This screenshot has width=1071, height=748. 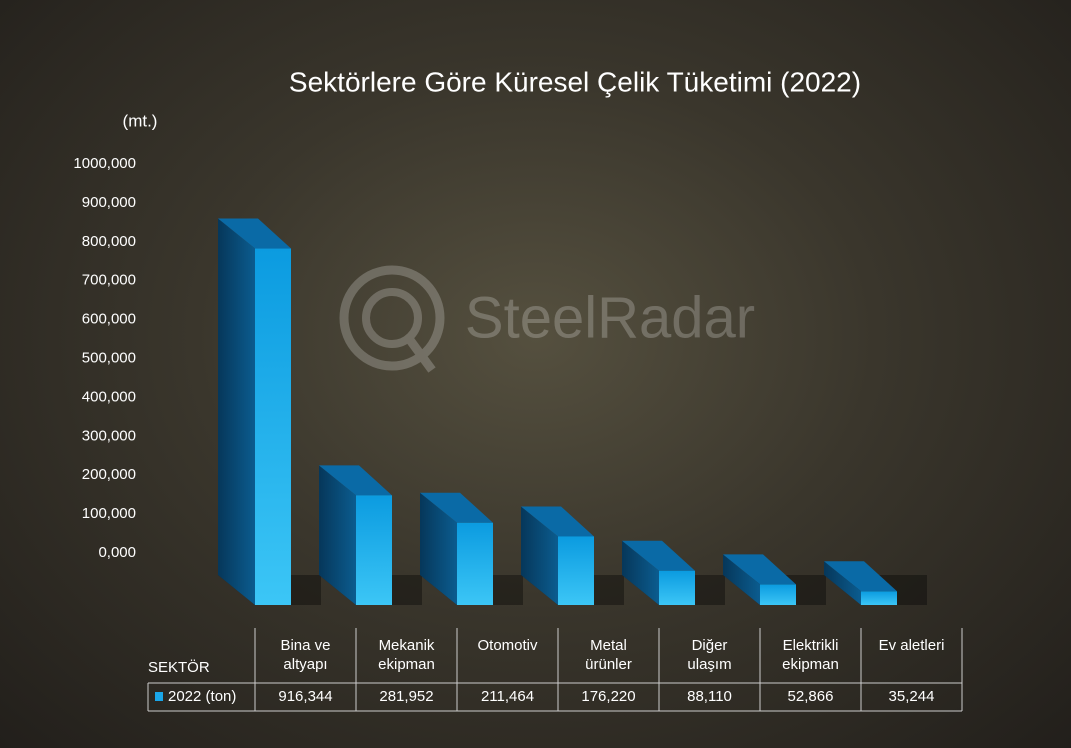 What do you see at coordinates (610, 317) in the screenshot?
I see `watermark: SteelRadar` at bounding box center [610, 317].